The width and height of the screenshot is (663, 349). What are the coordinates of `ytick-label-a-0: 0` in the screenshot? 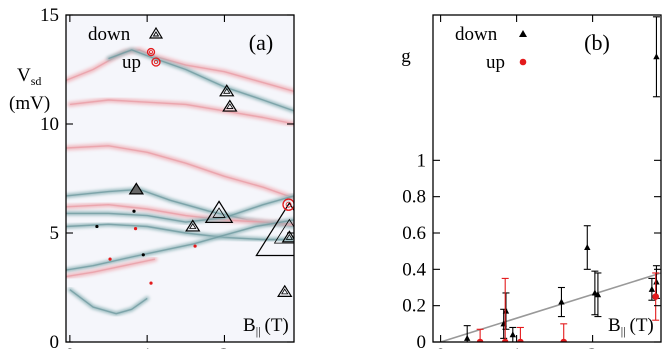 It's located at (55, 340).